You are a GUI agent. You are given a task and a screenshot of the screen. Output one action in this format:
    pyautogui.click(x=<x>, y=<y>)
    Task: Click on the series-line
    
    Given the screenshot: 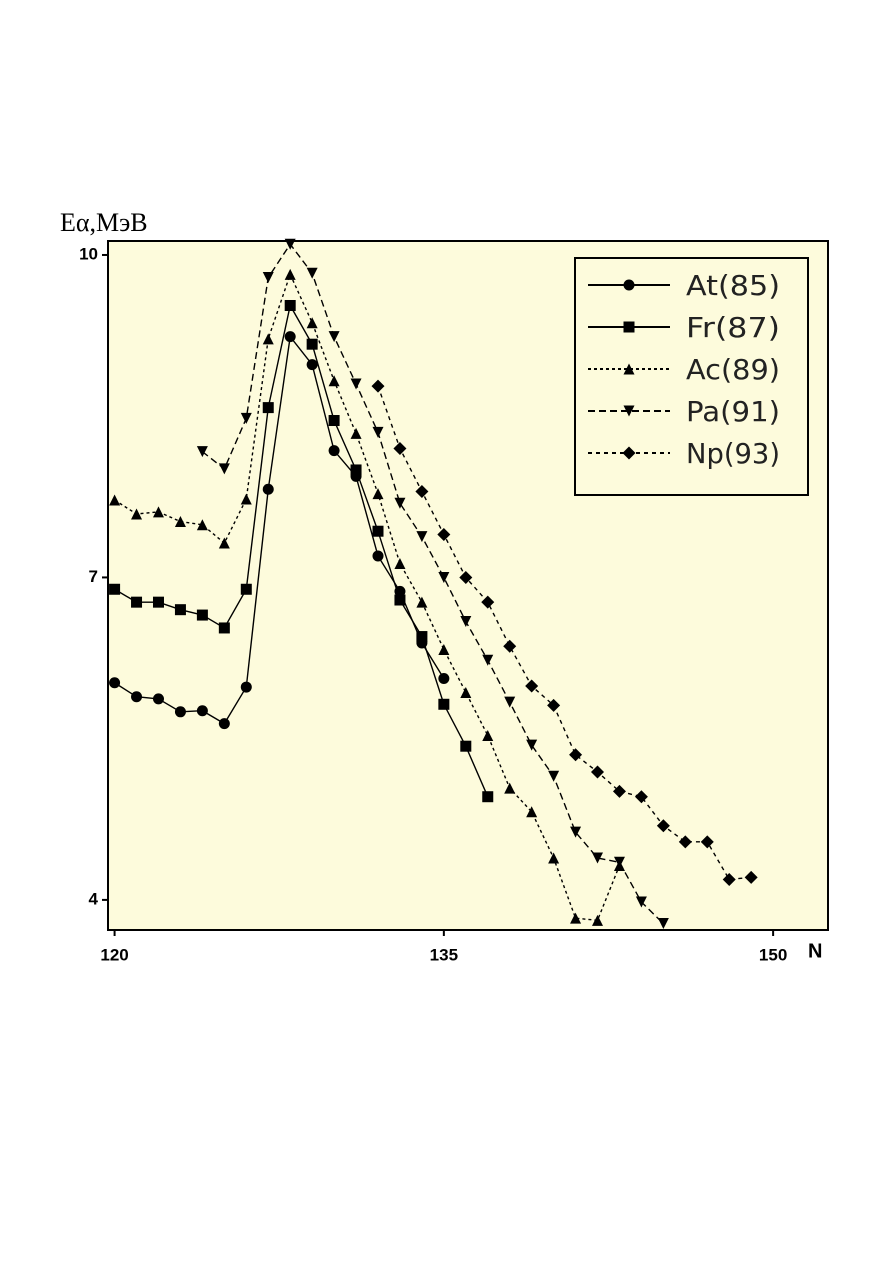 What is the action you would take?
    pyautogui.click(x=279, y=529)
    